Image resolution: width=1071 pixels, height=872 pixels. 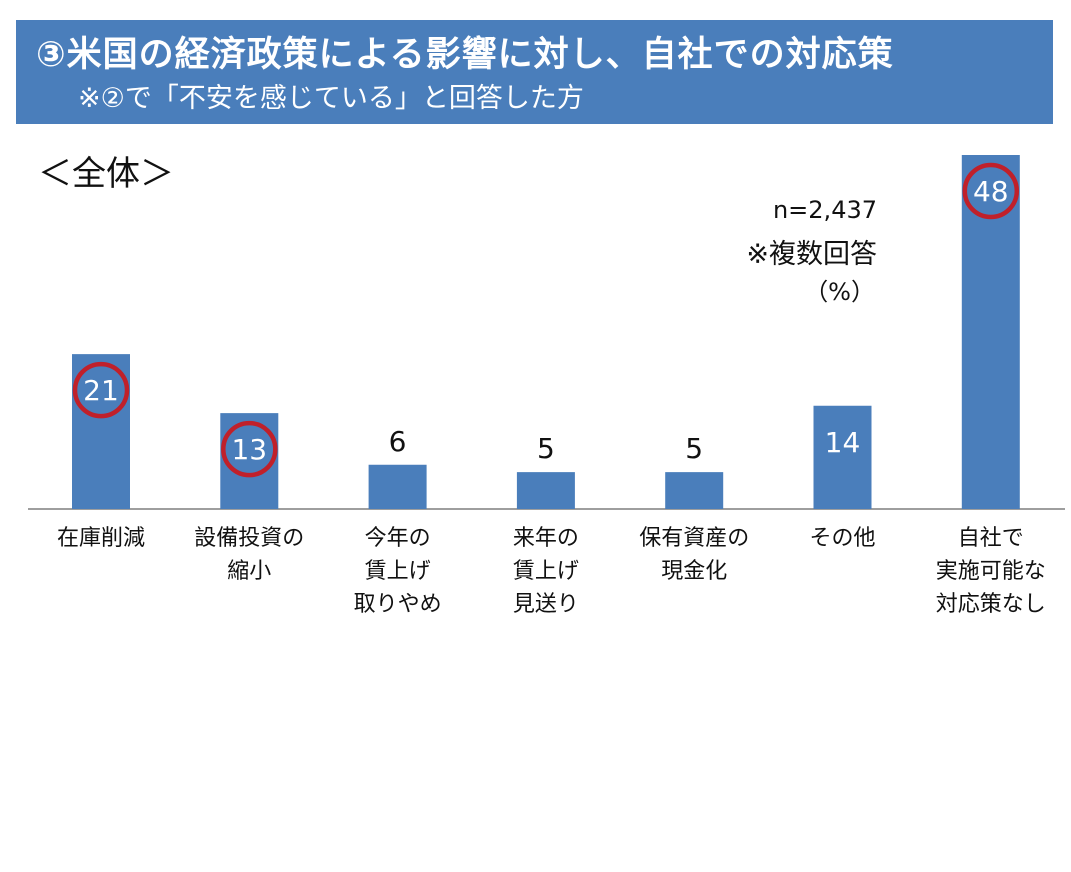 I want to click on data-label: 14, so click(x=843, y=442).